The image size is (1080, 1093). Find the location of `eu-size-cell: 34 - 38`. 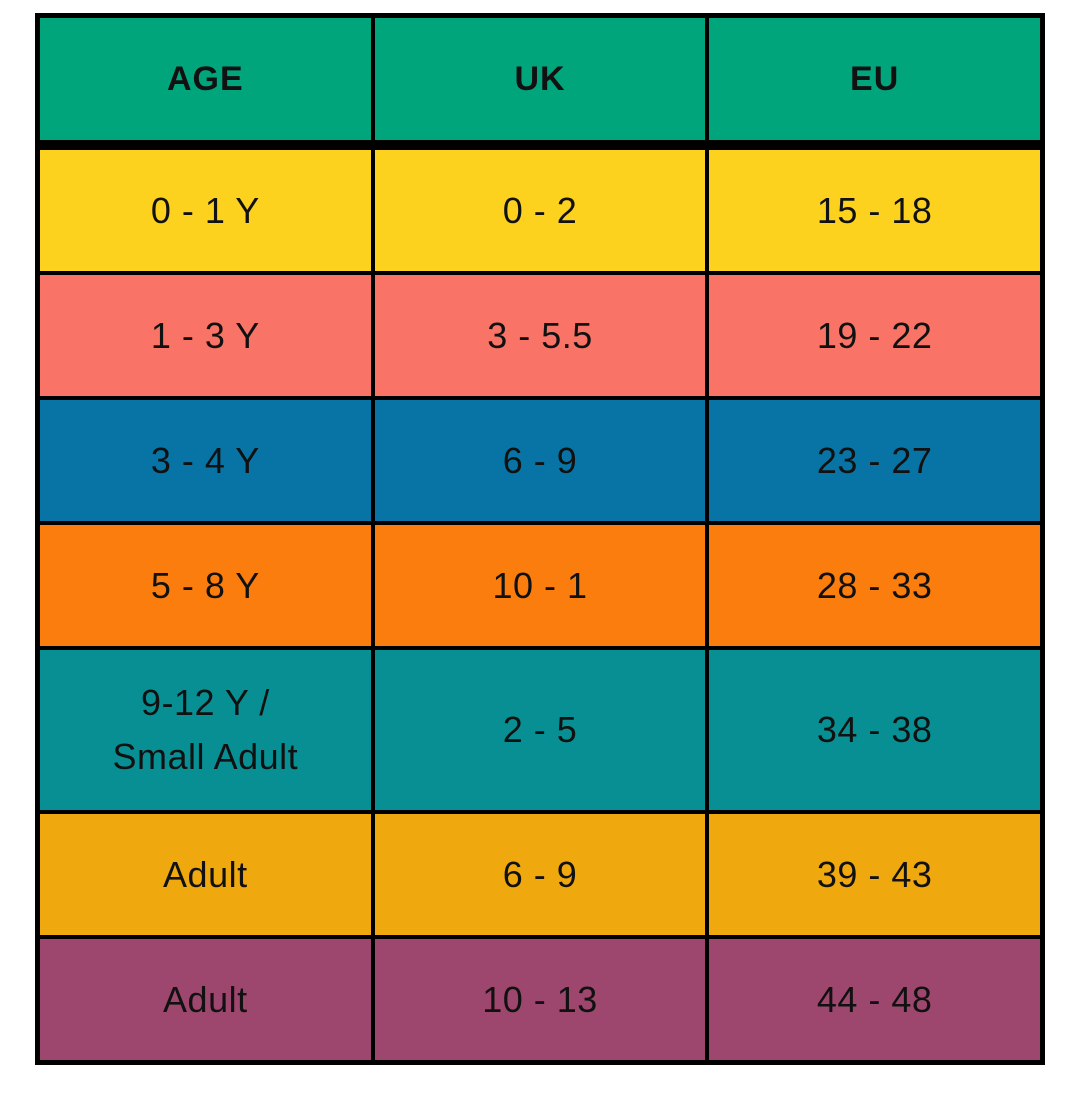

eu-size-cell: 34 - 38 is located at coordinates (874, 730).